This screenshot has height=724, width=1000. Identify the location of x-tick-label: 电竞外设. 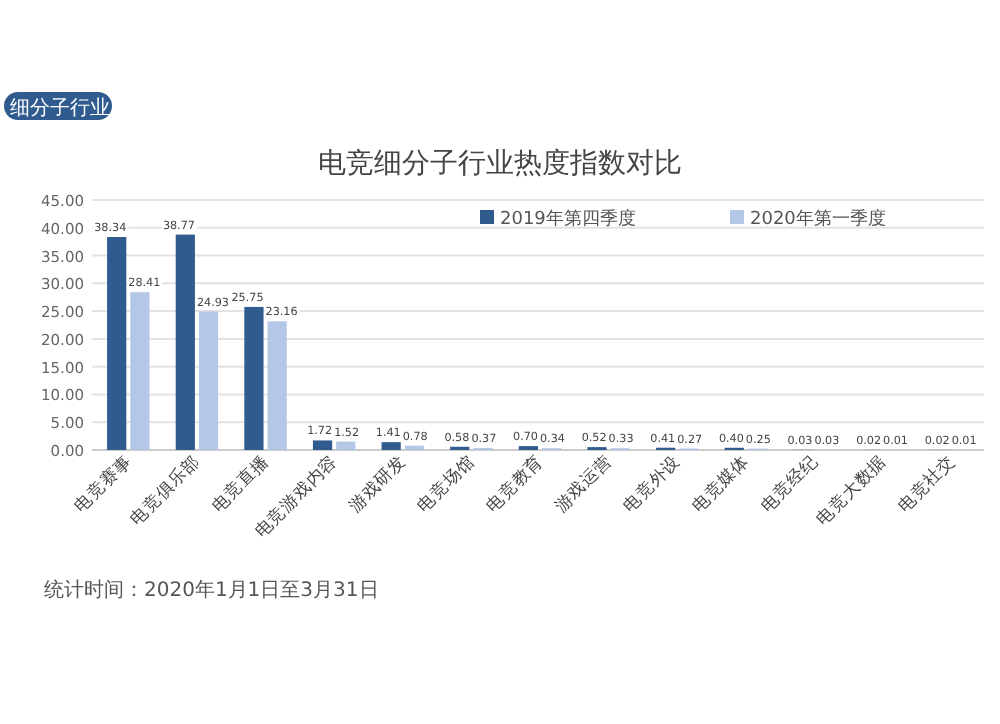
(652, 484).